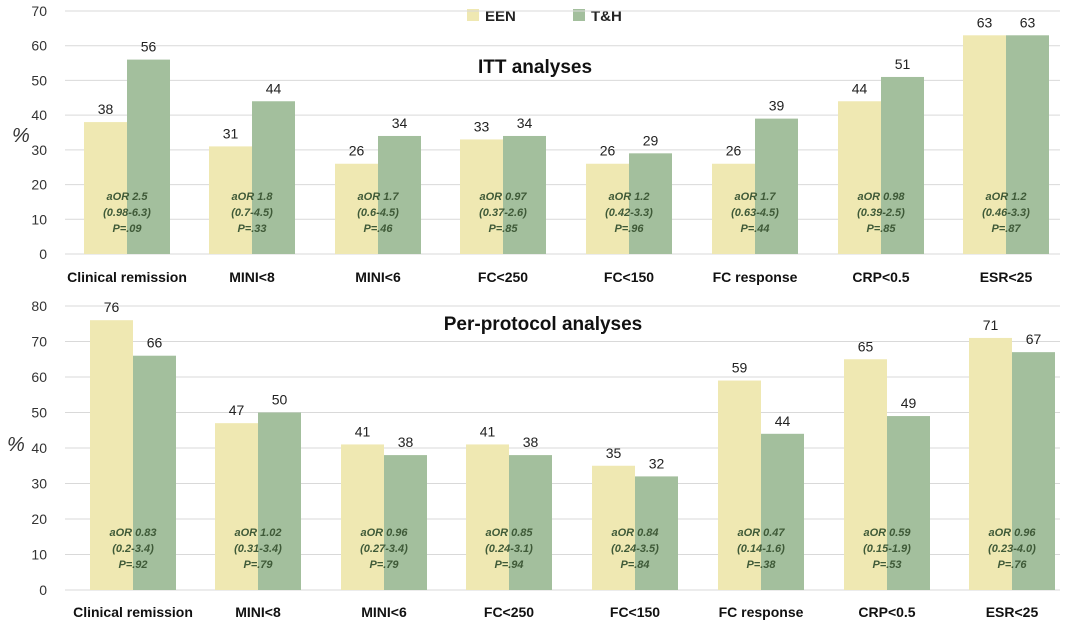 The height and width of the screenshot is (623, 1080). Describe the element at coordinates (1028, 22) in the screenshot. I see `itt-value-label-th: 63` at that location.